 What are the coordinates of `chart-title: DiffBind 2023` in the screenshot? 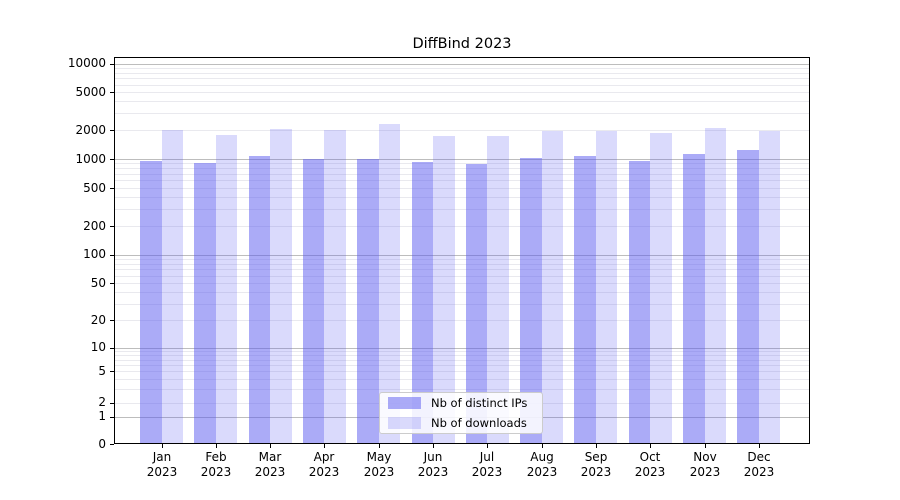 It's located at (462, 44).